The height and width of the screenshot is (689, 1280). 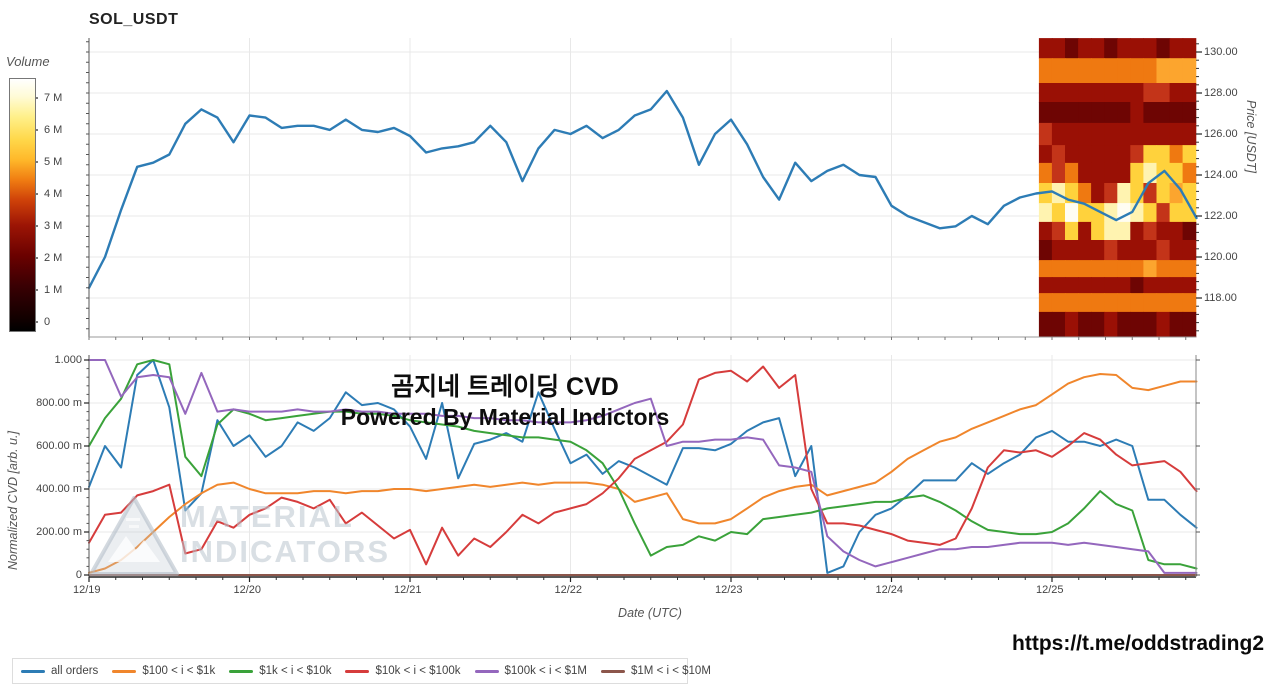 What do you see at coordinates (53, 194) in the screenshot?
I see `volume-tick-label: 4 M` at bounding box center [53, 194].